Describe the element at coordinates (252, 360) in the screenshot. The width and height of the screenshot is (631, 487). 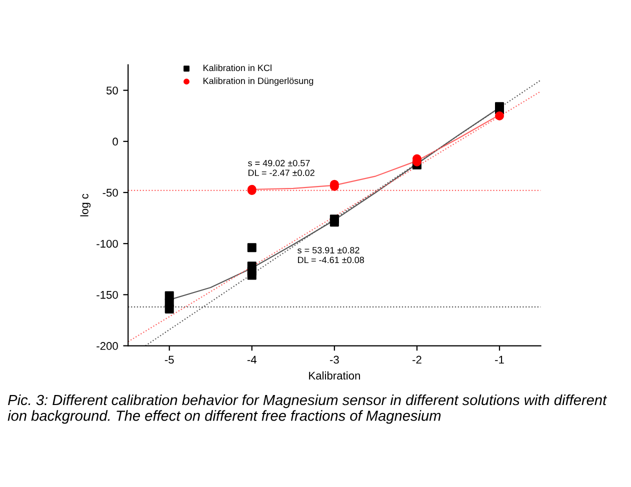
I see `x-tick-label: -4` at that location.